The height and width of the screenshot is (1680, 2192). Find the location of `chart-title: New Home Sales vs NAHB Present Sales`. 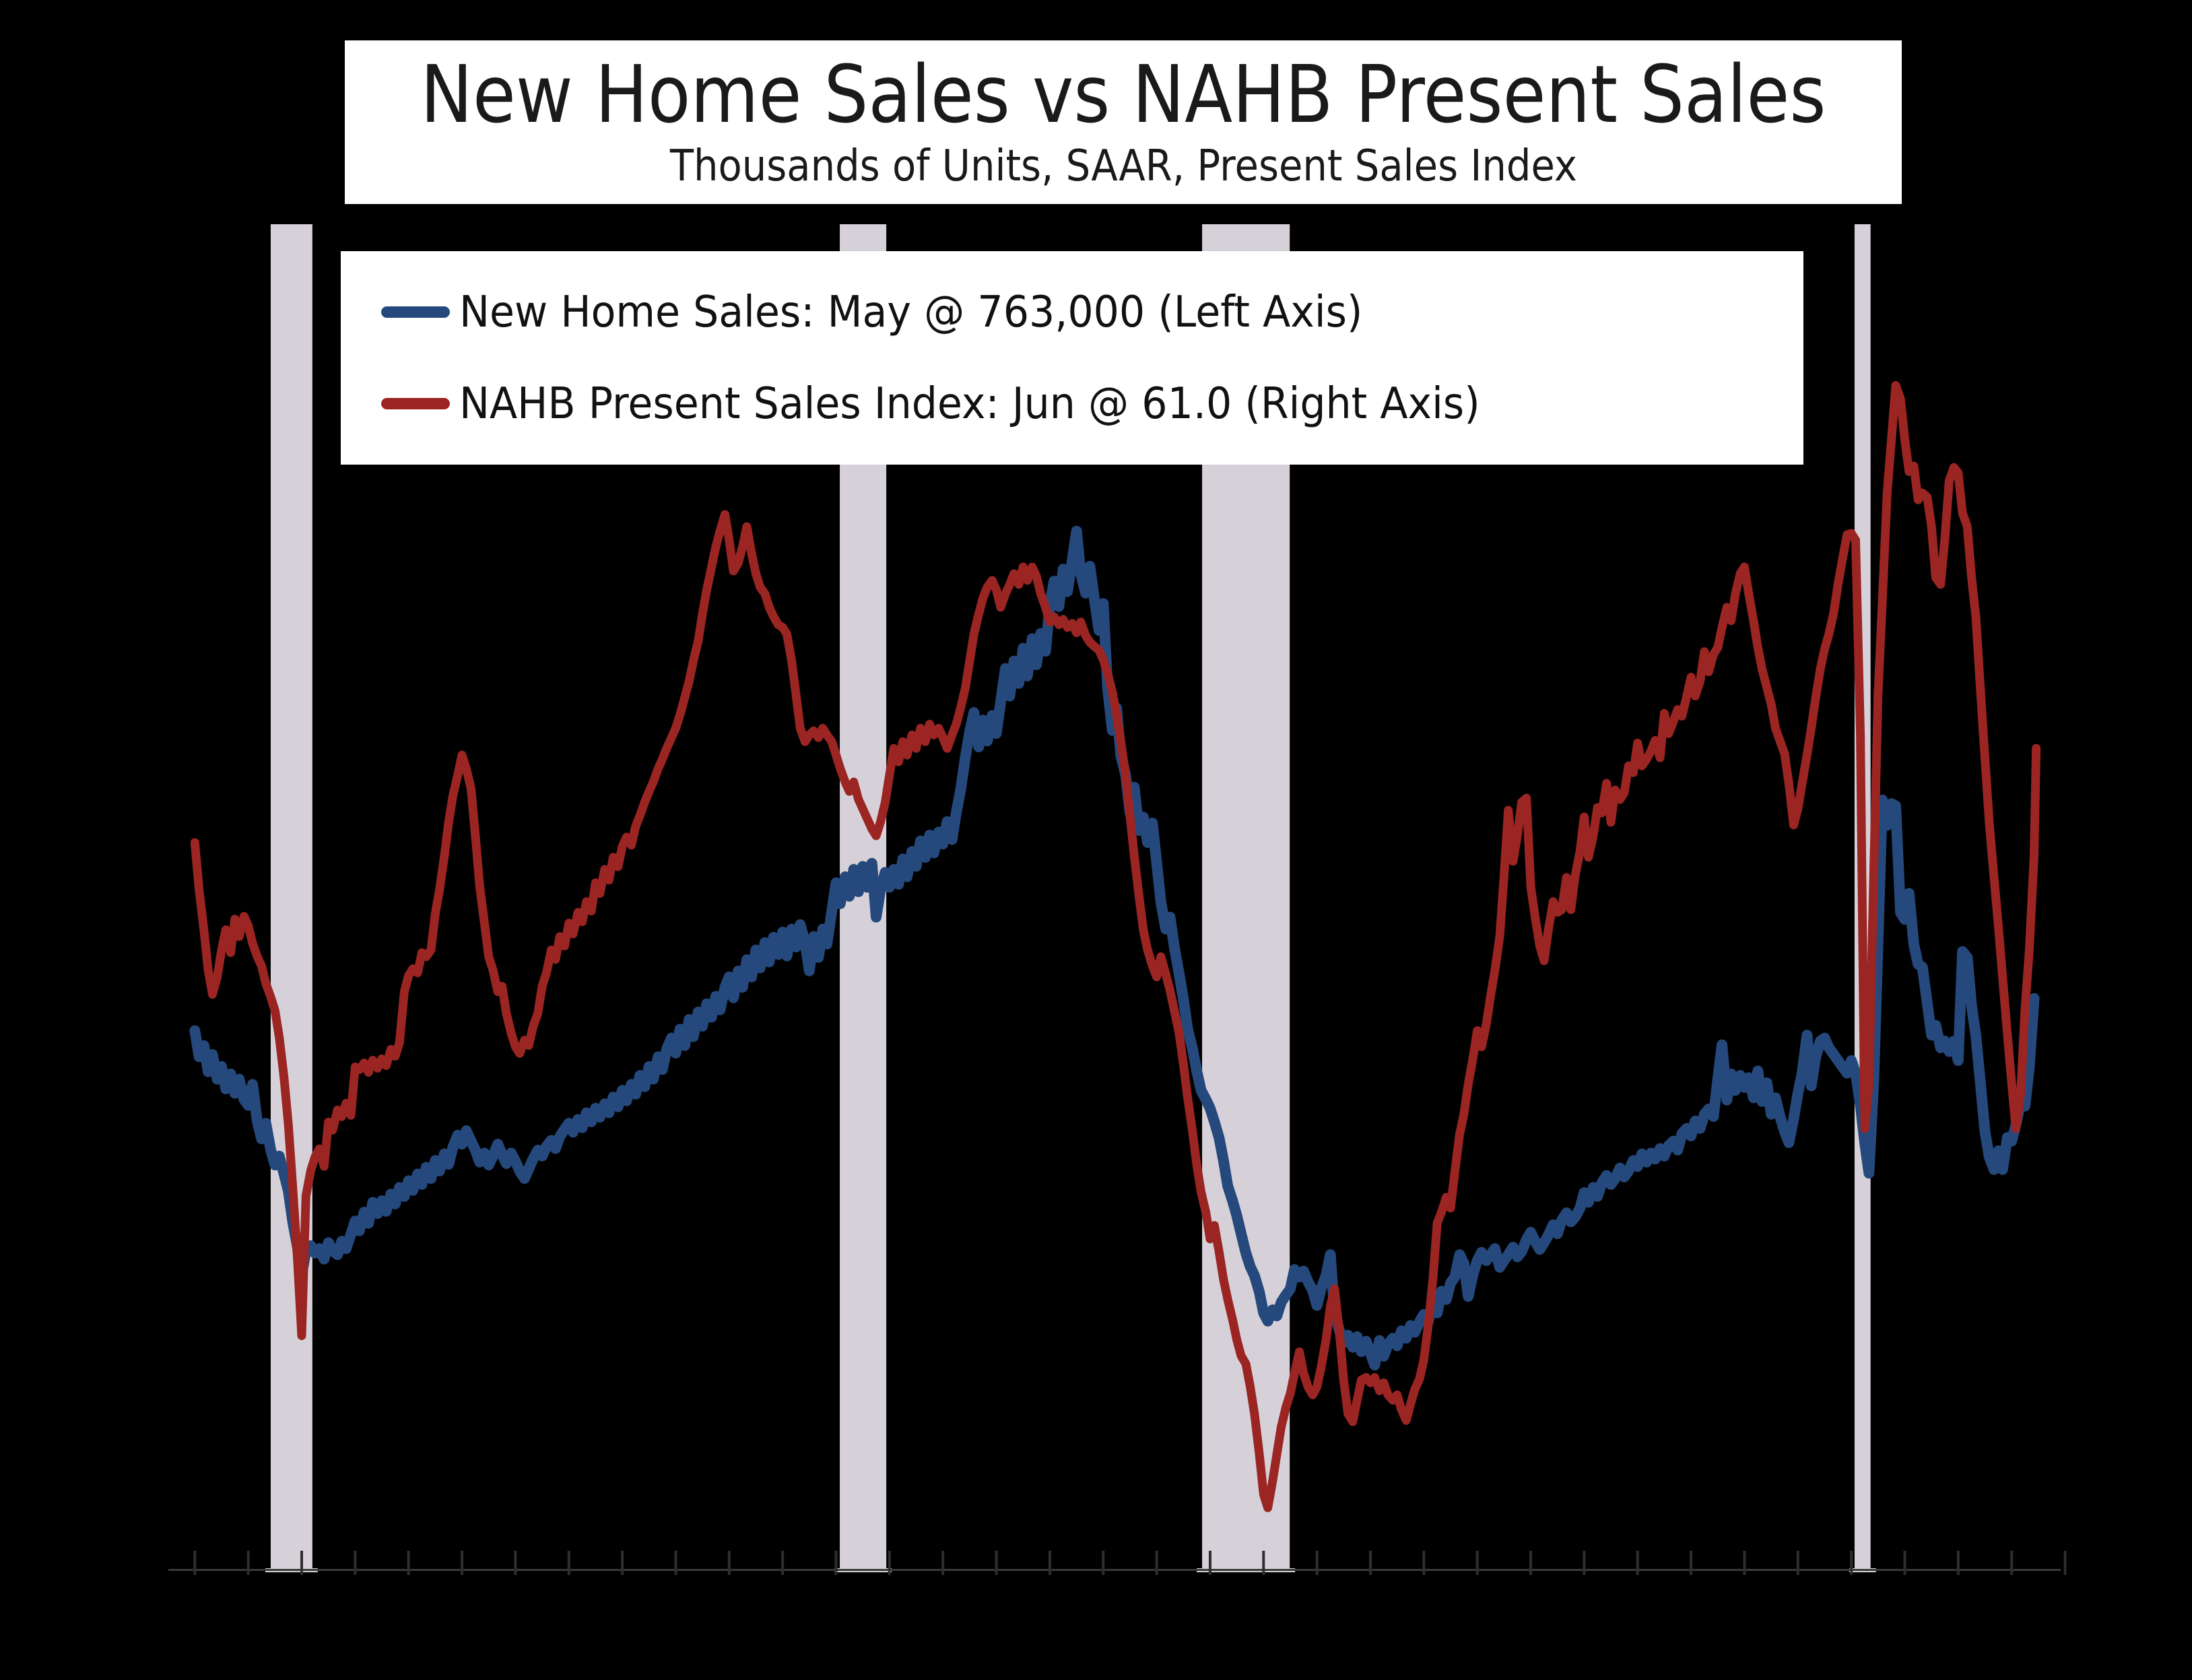

chart-title: New Home Sales vs NAHB Present Sales is located at coordinates (1123, 94).